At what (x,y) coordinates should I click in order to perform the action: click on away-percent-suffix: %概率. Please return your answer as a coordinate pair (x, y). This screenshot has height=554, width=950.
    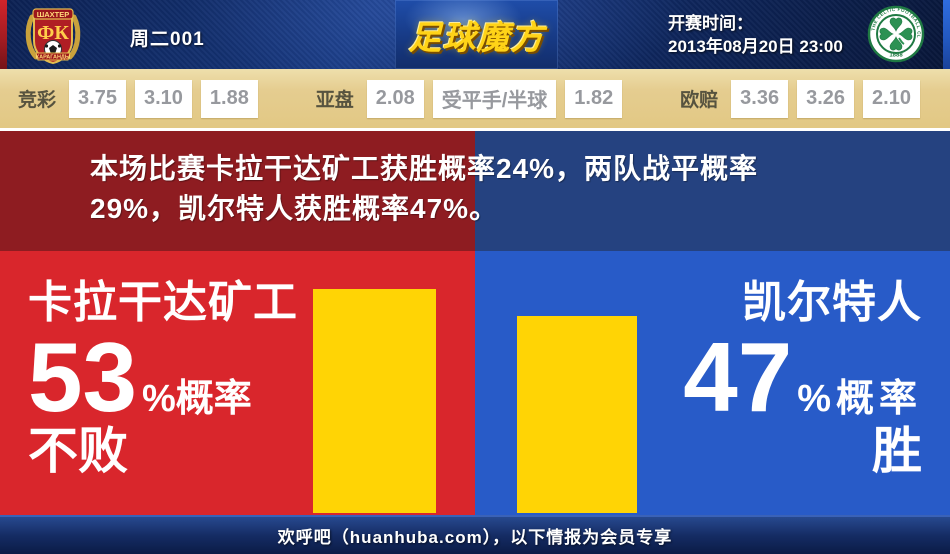
    Looking at the image, I should click on (859, 399).